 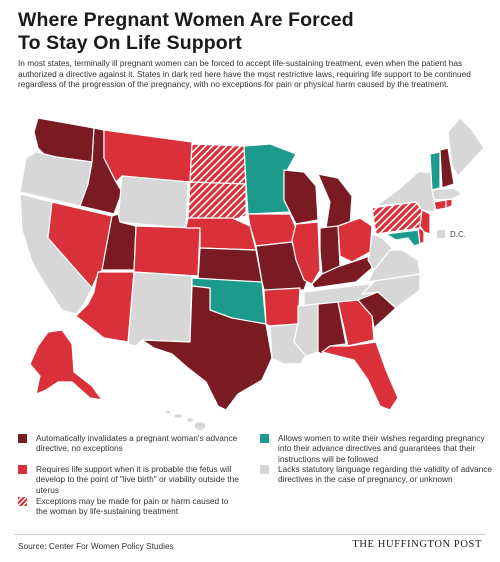 What do you see at coordinates (96, 546) in the screenshot?
I see `source-credit: Source: Center For Women Policy Studies` at bounding box center [96, 546].